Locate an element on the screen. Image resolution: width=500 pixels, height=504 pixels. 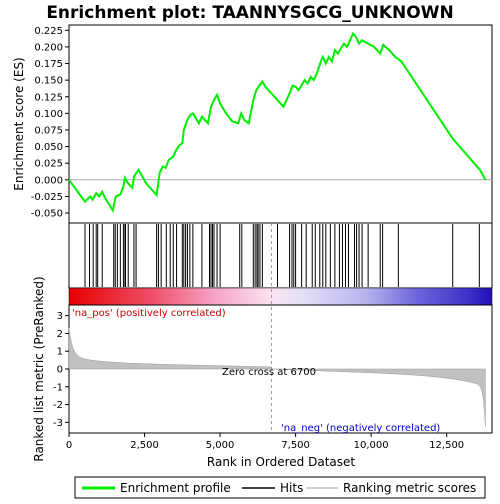
metric-y-tick-label: 0 is located at coordinates (60, 370).